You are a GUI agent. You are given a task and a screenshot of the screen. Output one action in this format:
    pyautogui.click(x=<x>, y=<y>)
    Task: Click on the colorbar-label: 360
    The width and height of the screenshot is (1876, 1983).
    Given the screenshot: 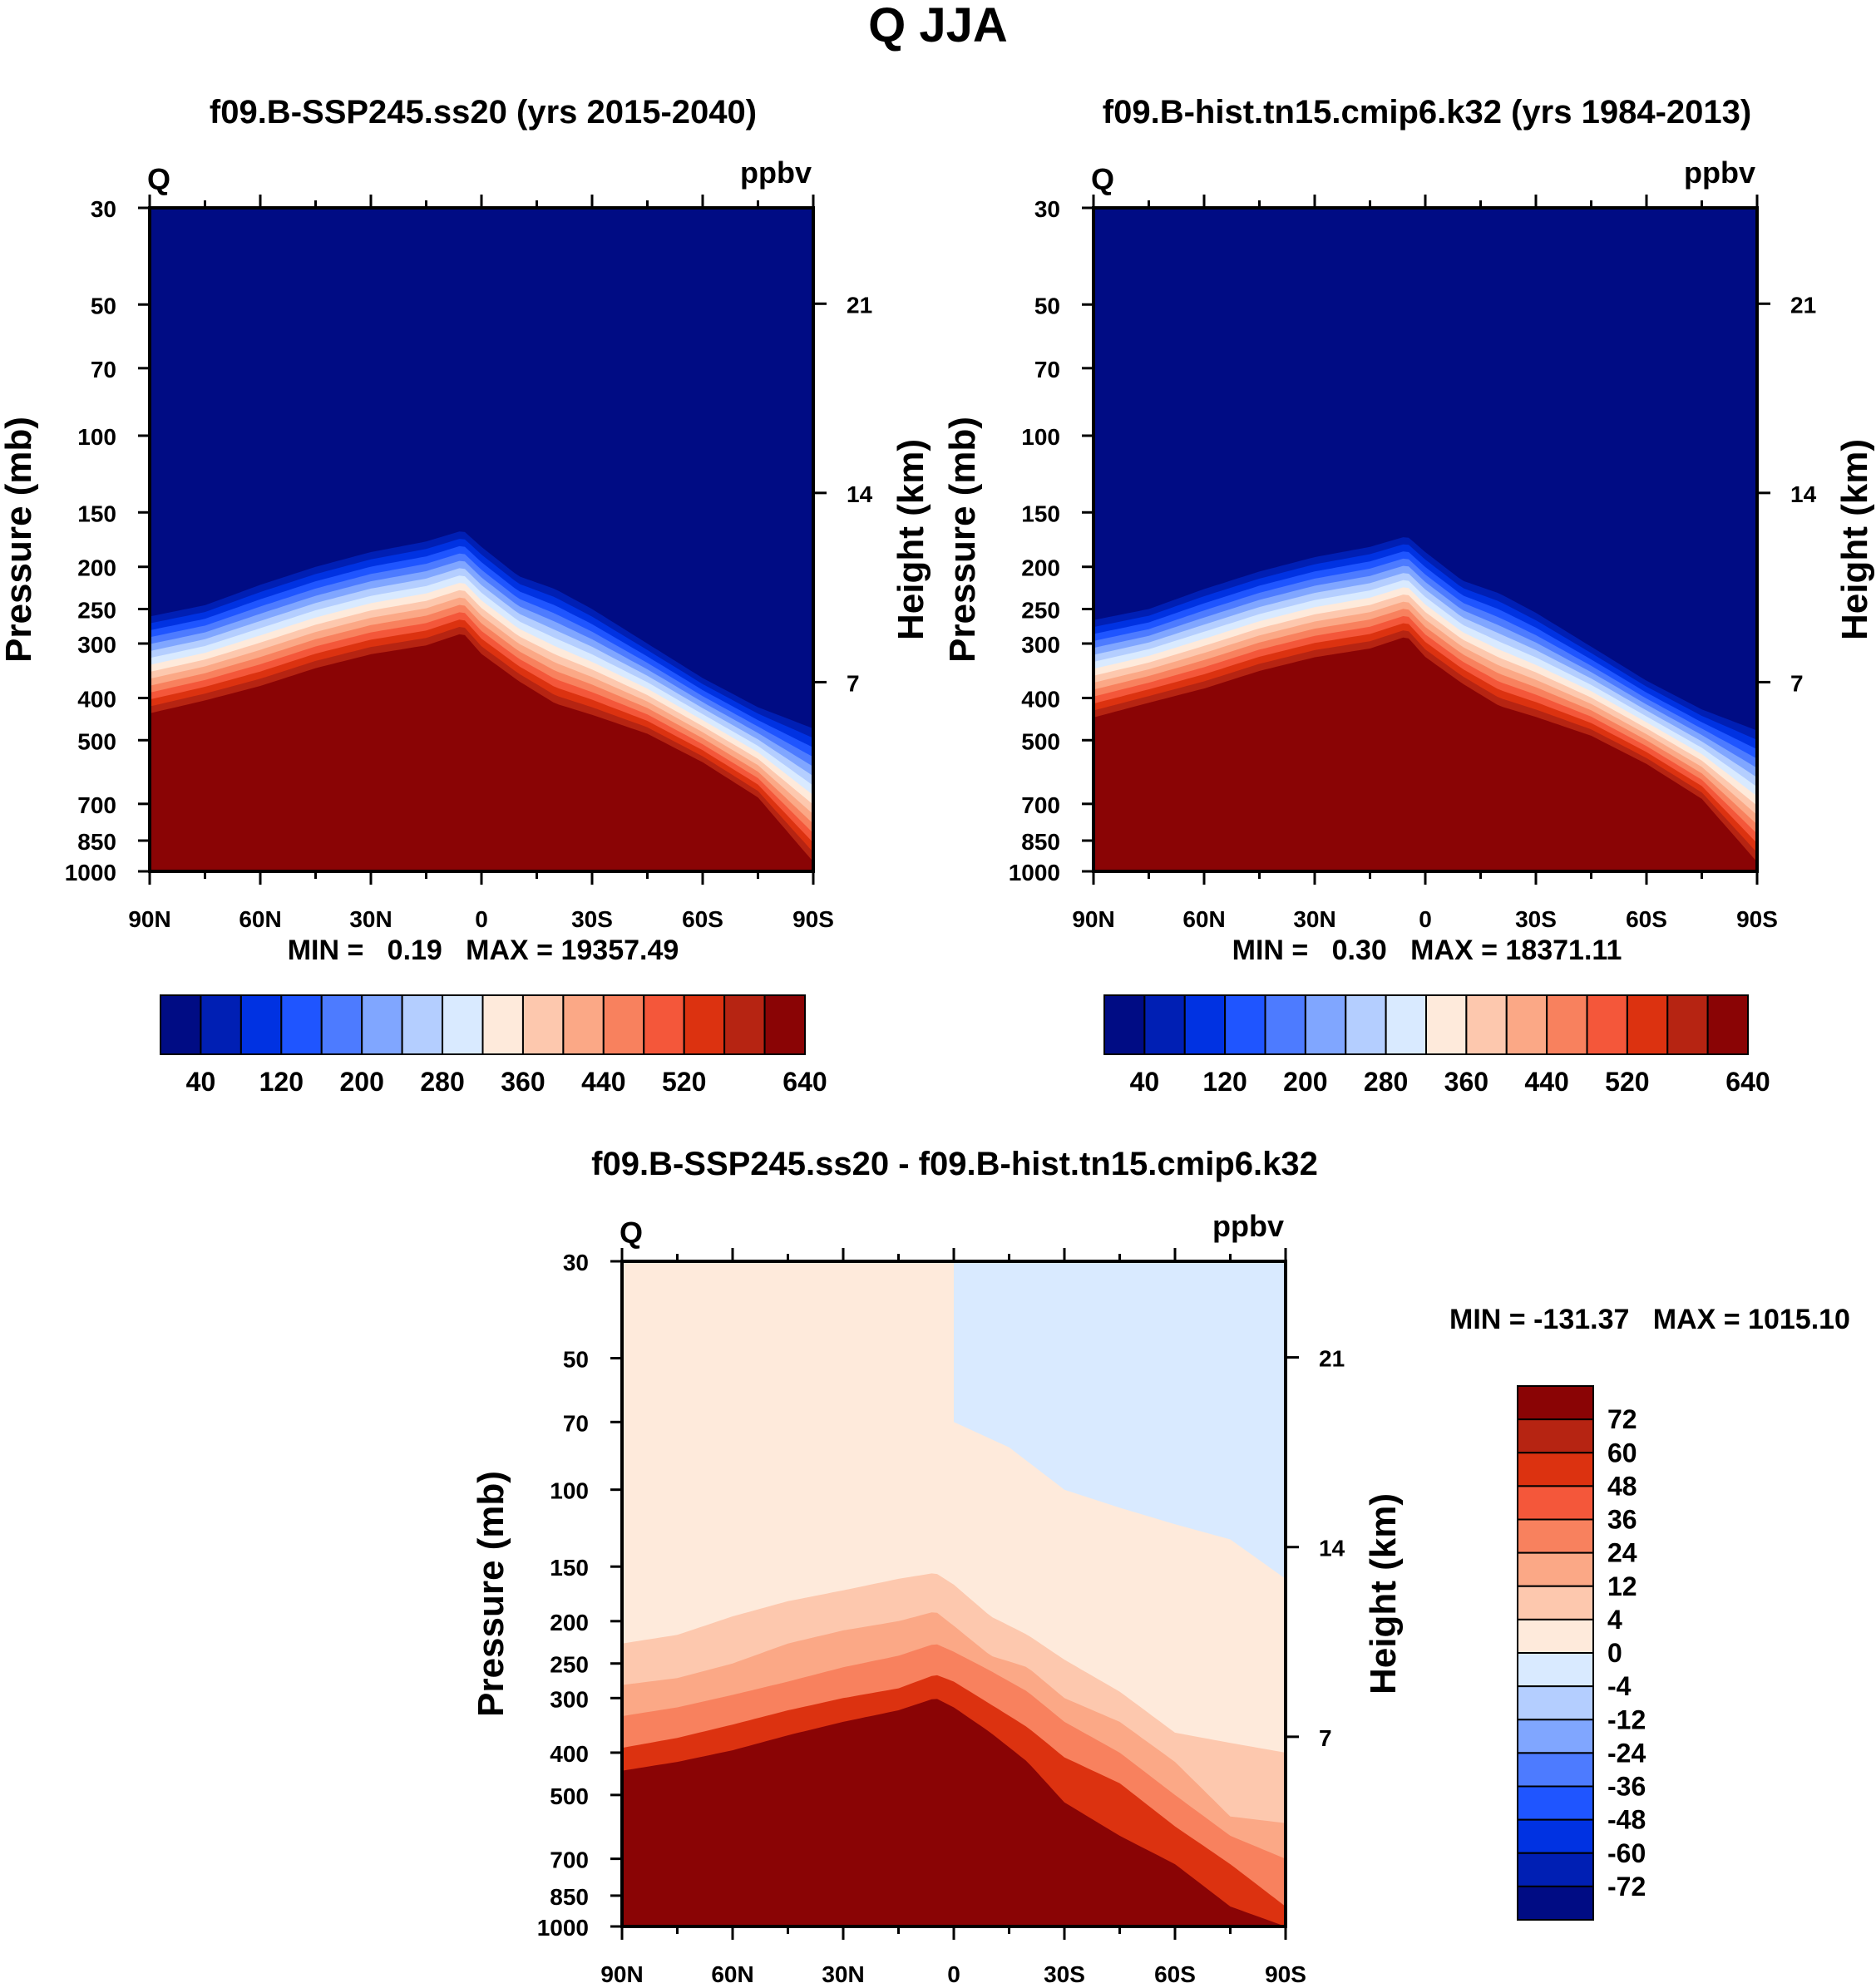 What is the action you would take?
    pyautogui.click(x=523, y=1082)
    